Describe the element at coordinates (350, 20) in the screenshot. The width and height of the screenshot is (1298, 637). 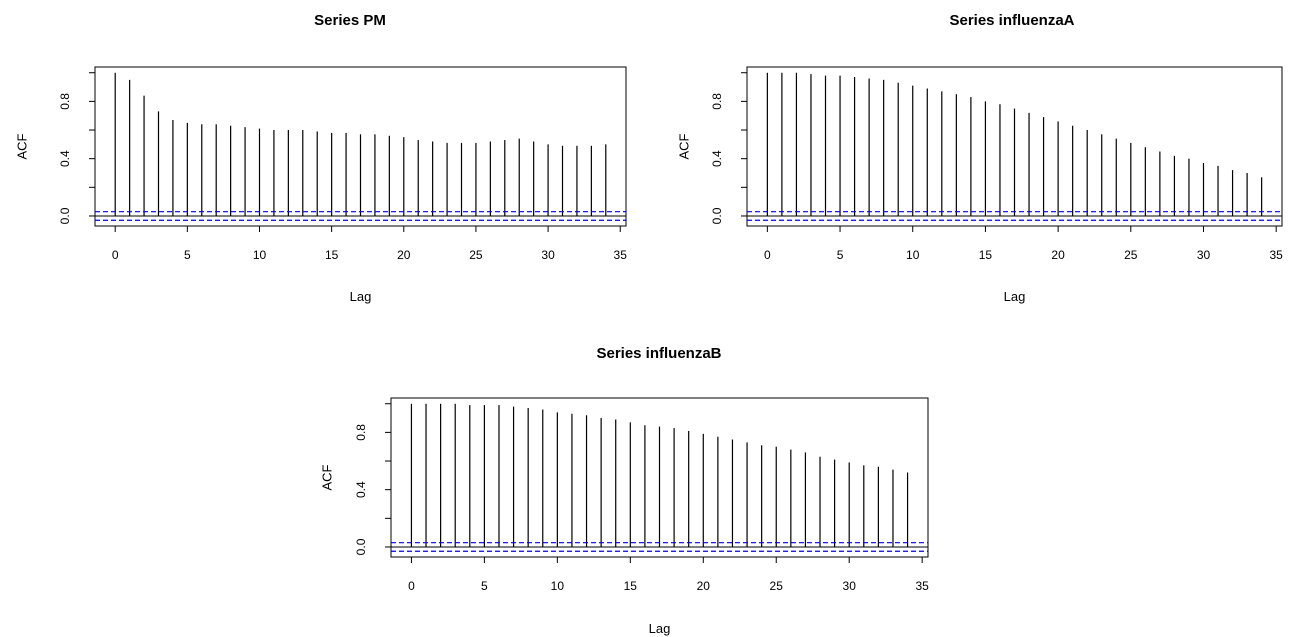
I see `chart-title: Series PM` at that location.